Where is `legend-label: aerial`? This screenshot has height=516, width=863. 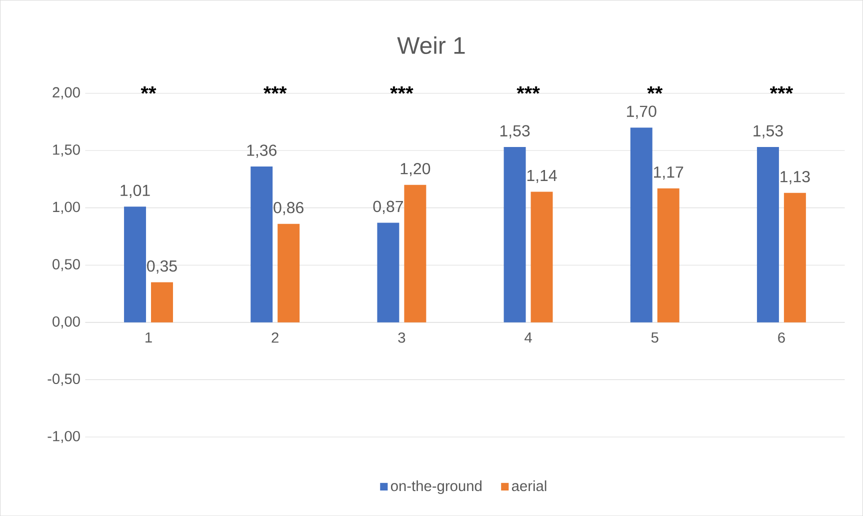
legend-label: aerial is located at coordinates (529, 486).